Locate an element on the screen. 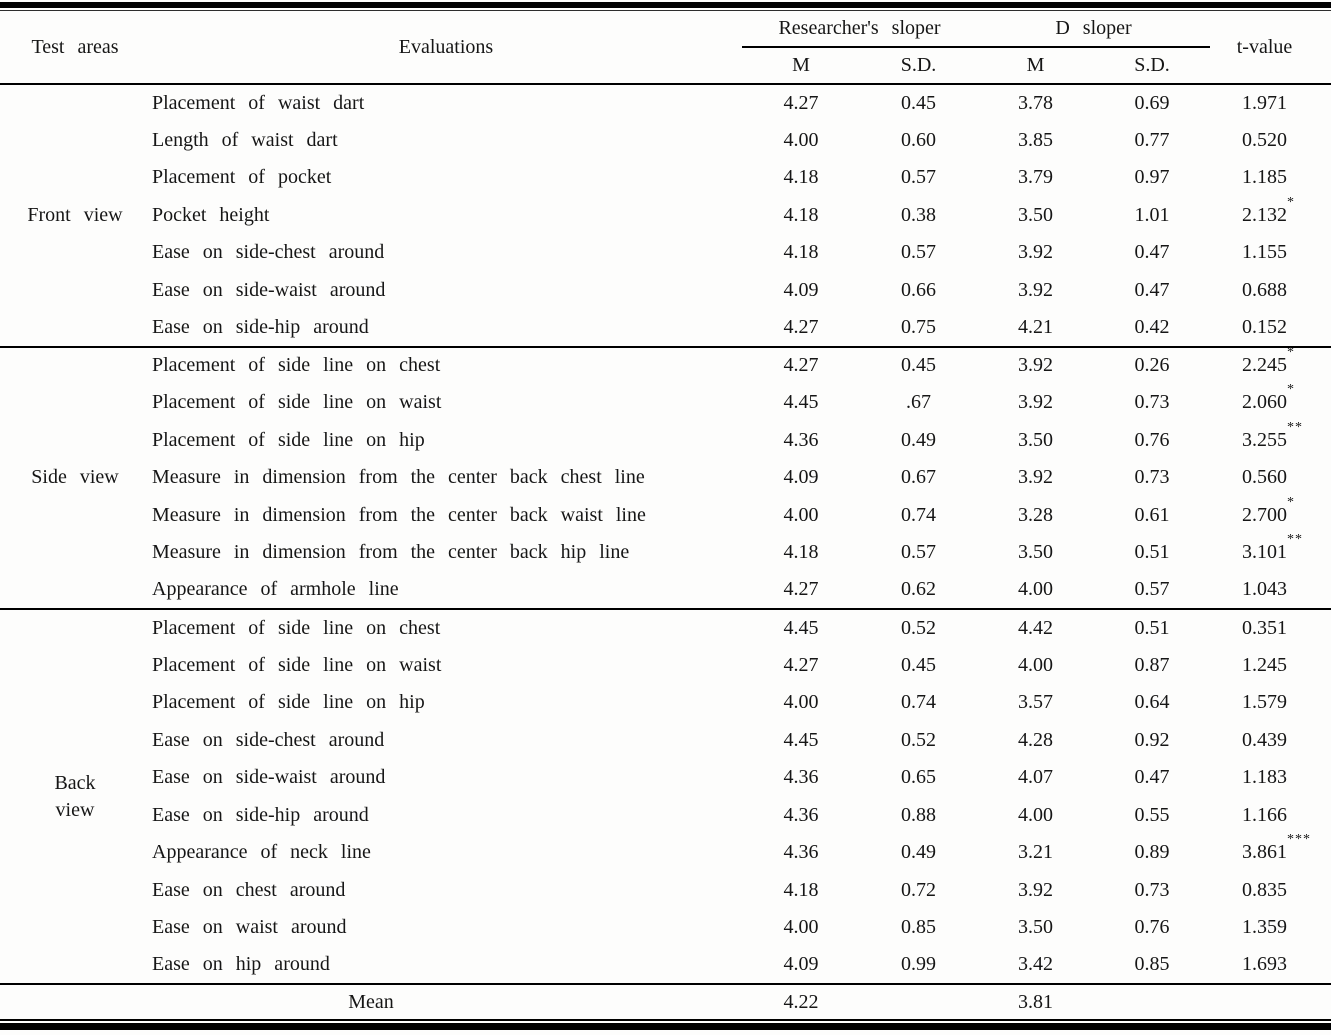  t-value: 1.245 is located at coordinates (1265, 664).